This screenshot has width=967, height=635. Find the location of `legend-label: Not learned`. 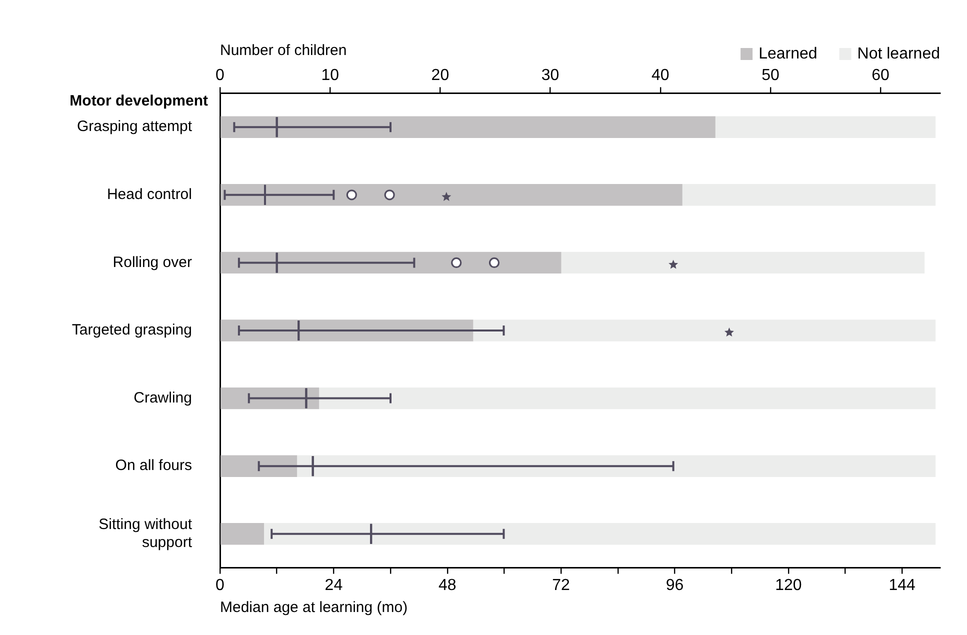

legend-label: Not learned is located at coordinates (898, 53).